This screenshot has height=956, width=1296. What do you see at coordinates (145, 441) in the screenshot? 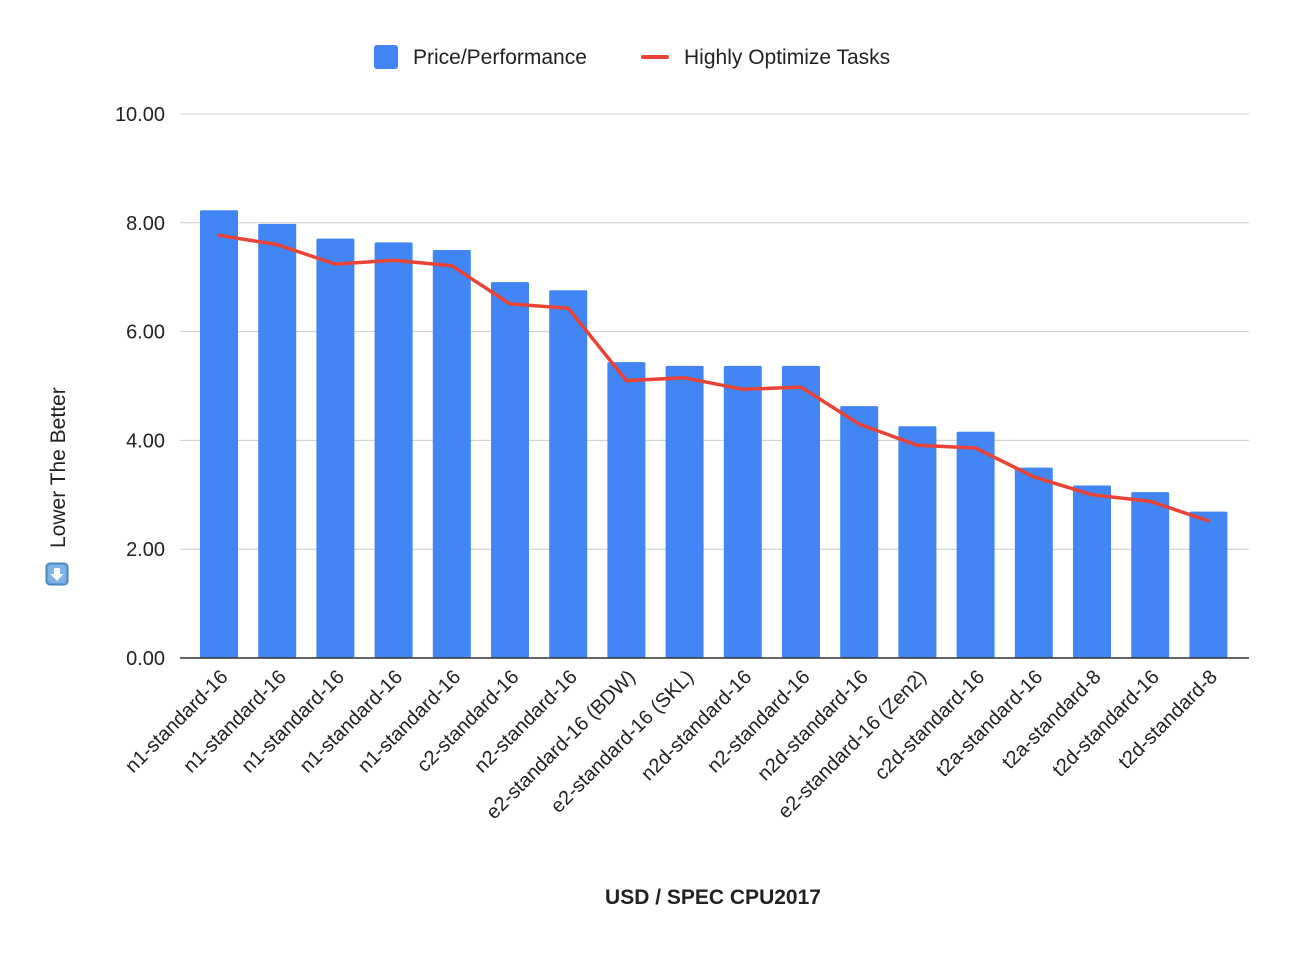
I see `y-tick-label: 4.00` at bounding box center [145, 441].